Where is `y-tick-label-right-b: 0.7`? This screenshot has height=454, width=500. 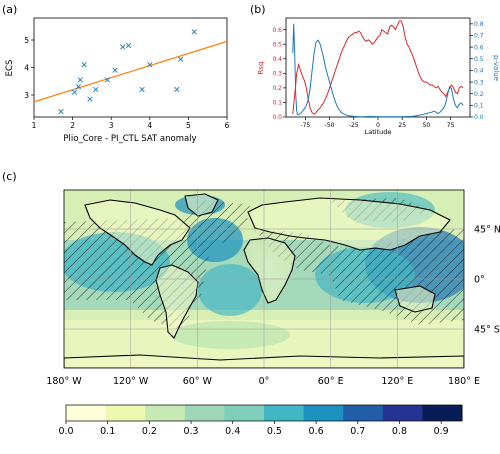
y-tick-label-right-b: 0.7 is located at coordinates (479, 36).